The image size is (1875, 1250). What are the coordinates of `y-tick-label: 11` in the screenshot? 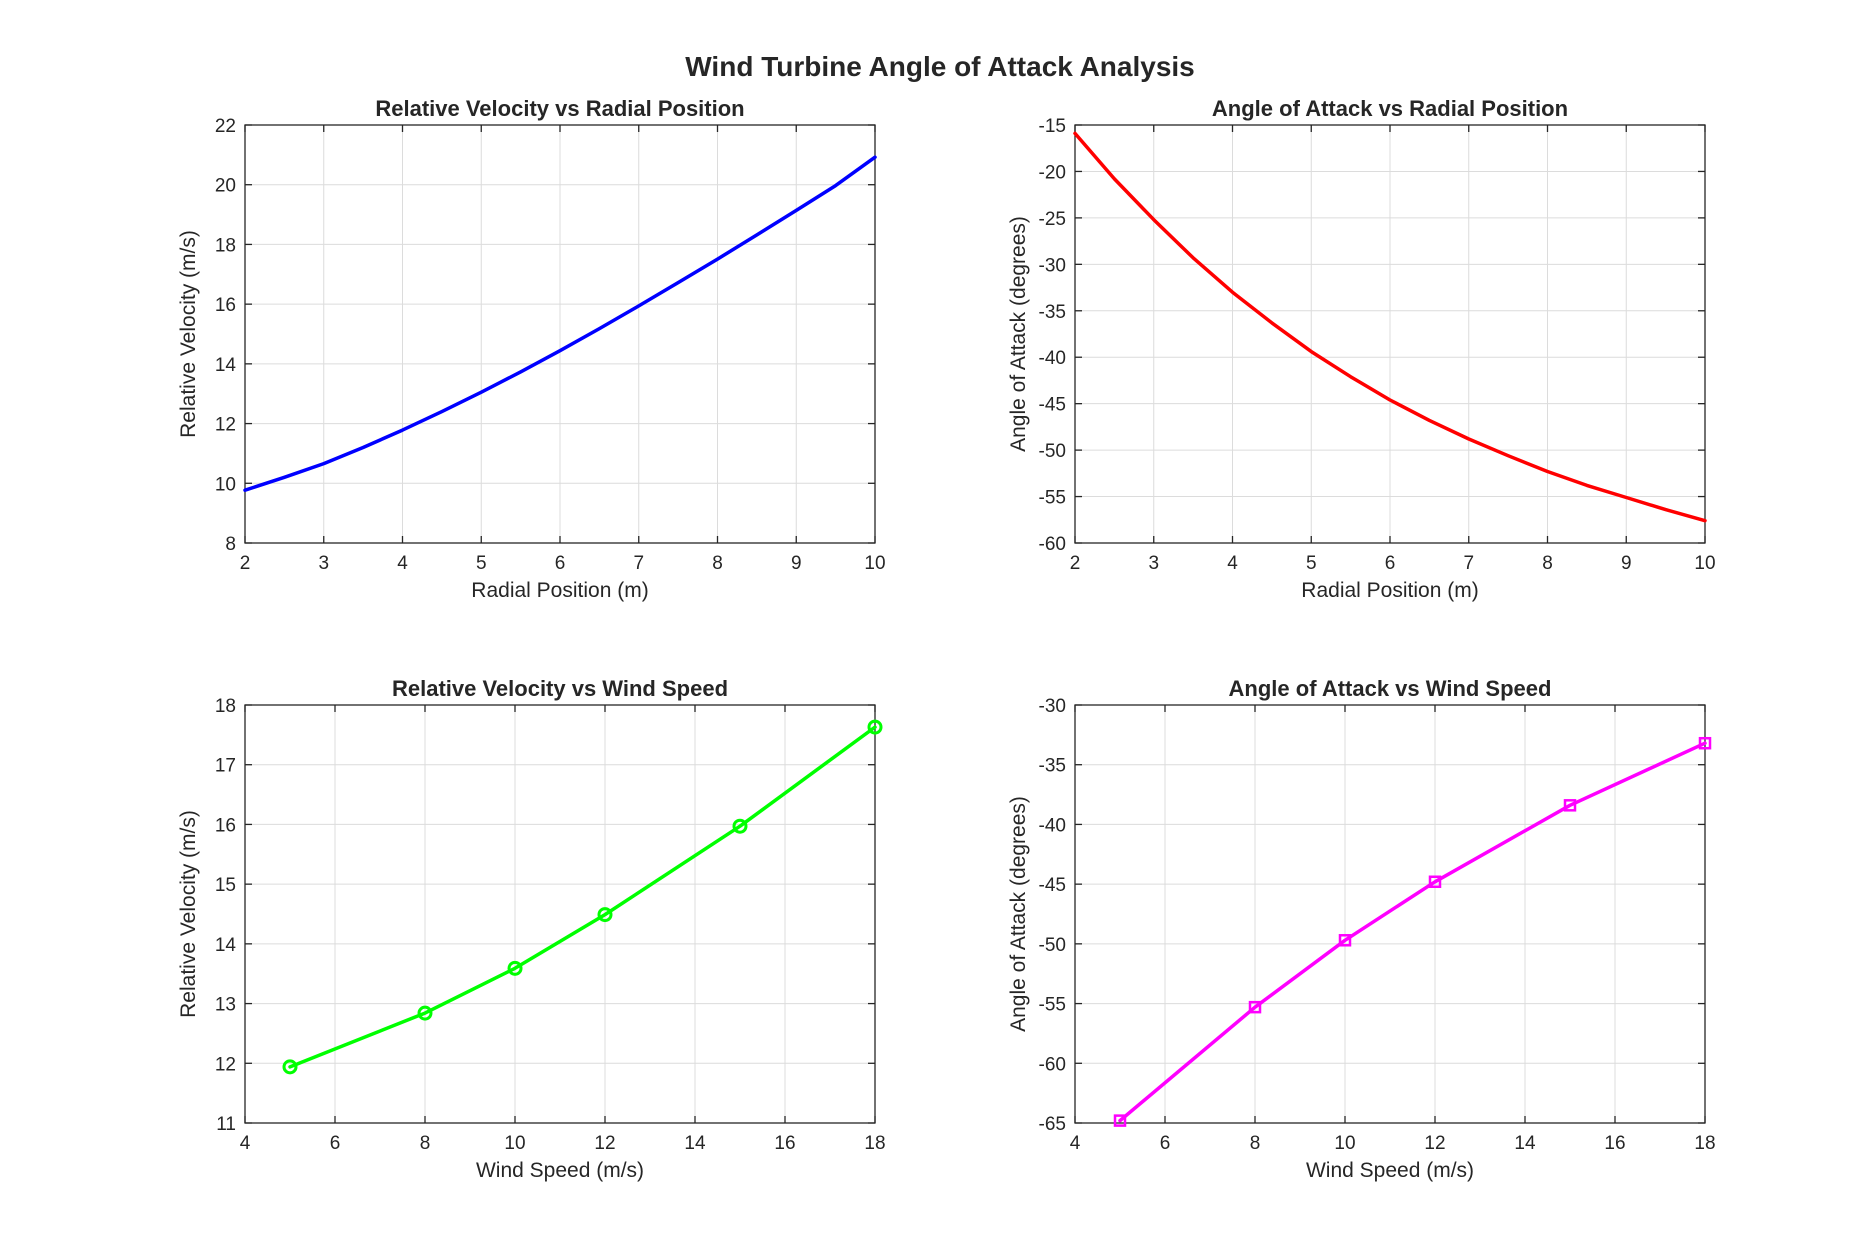 It's located at (226, 1124).